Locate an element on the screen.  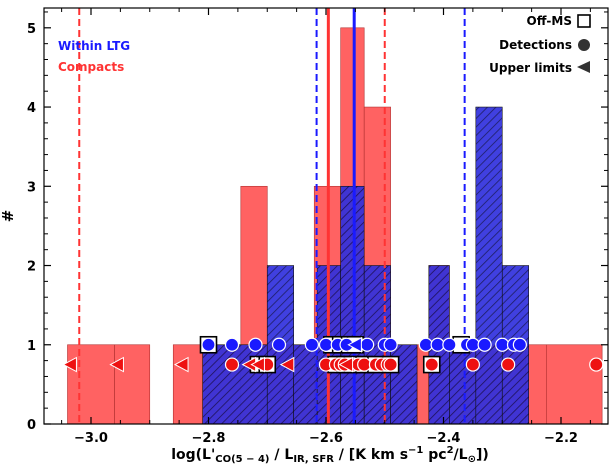
legend-group-within-ltg: Within LTG is located at coordinates (94, 46).